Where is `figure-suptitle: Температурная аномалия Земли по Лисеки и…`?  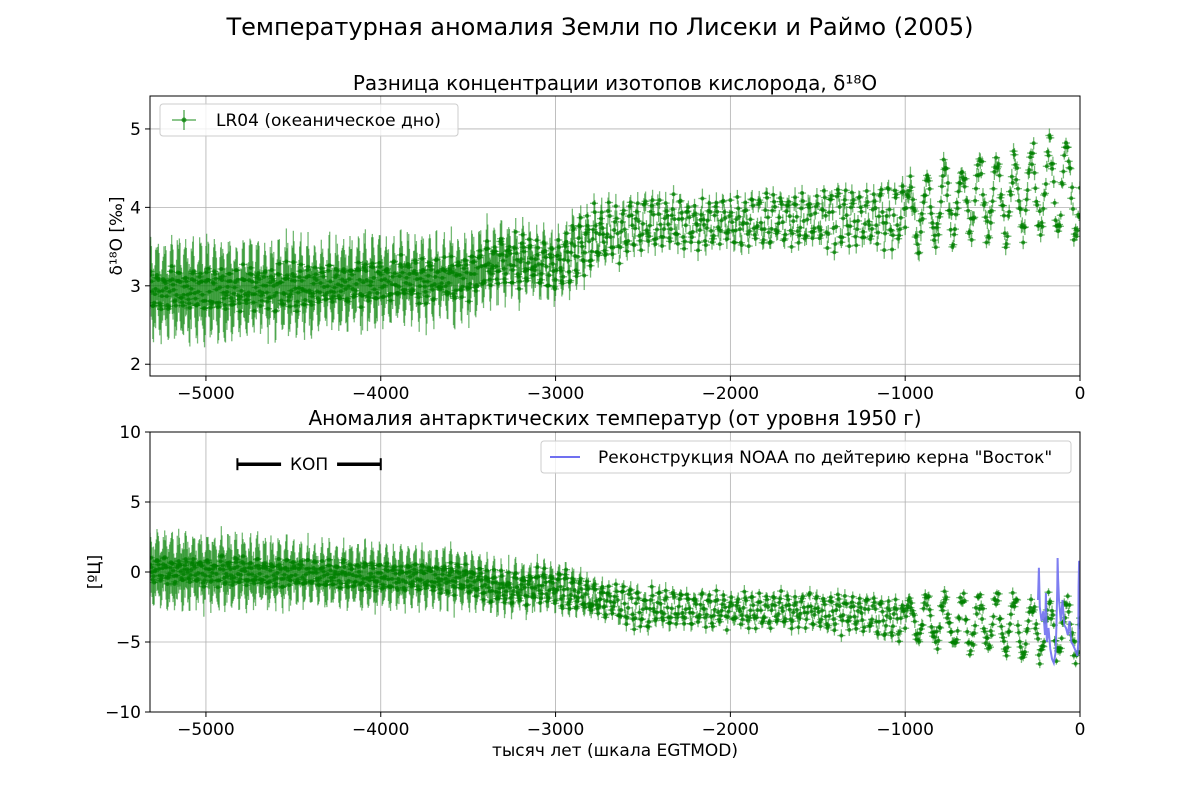 figure-suptitle: Температурная аномалия Земли по Лисеки и… is located at coordinates (599, 27).